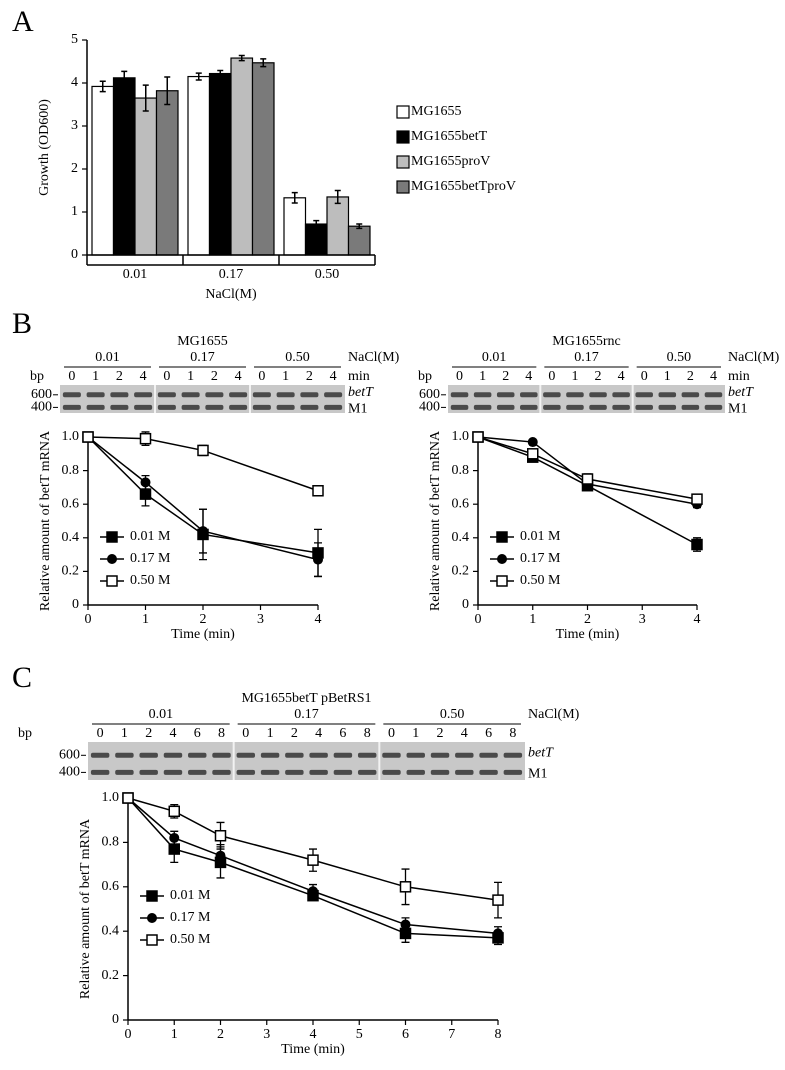 This screenshot has height=1070, width=785. Describe the element at coordinates (23, 21) in the screenshot. I see `panel-label: A` at that location.